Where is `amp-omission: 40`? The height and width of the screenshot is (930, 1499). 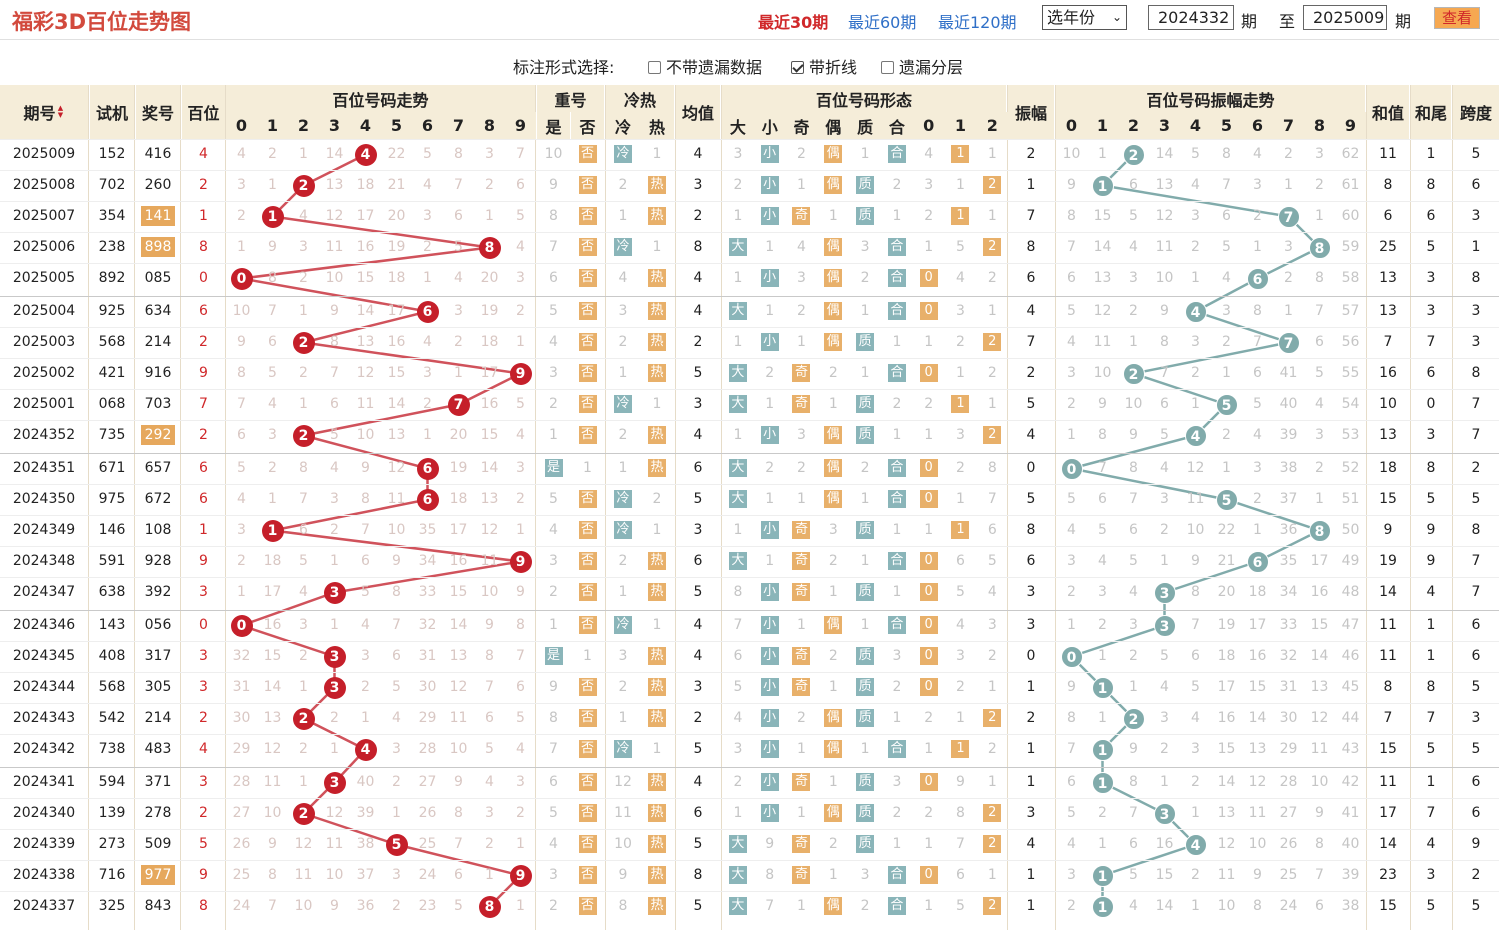 amp-omission: 40 is located at coordinates (1288, 404).